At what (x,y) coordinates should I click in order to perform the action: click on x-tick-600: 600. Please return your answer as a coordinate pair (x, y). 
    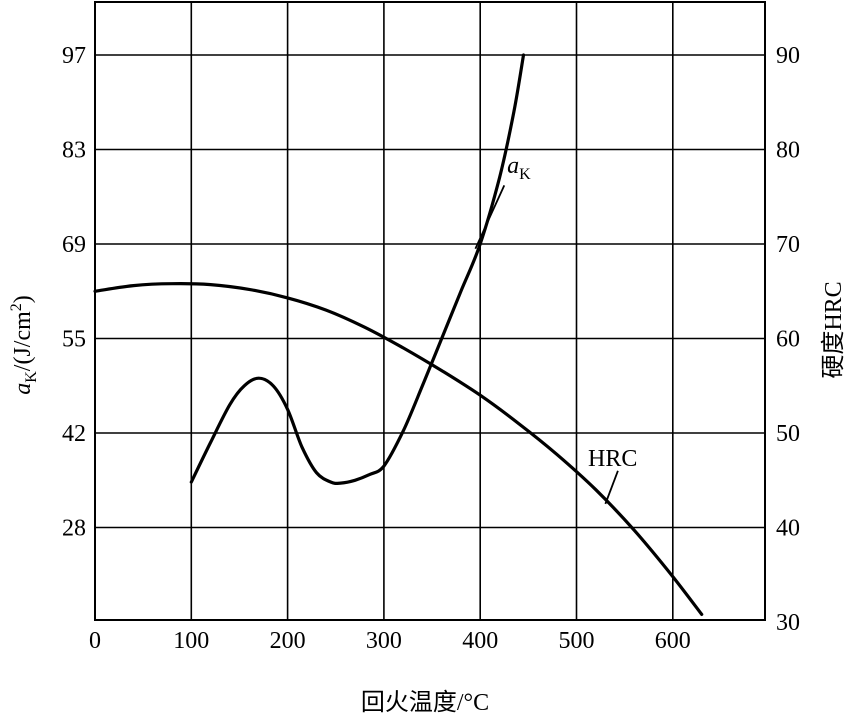
    Looking at the image, I should click on (673, 641).